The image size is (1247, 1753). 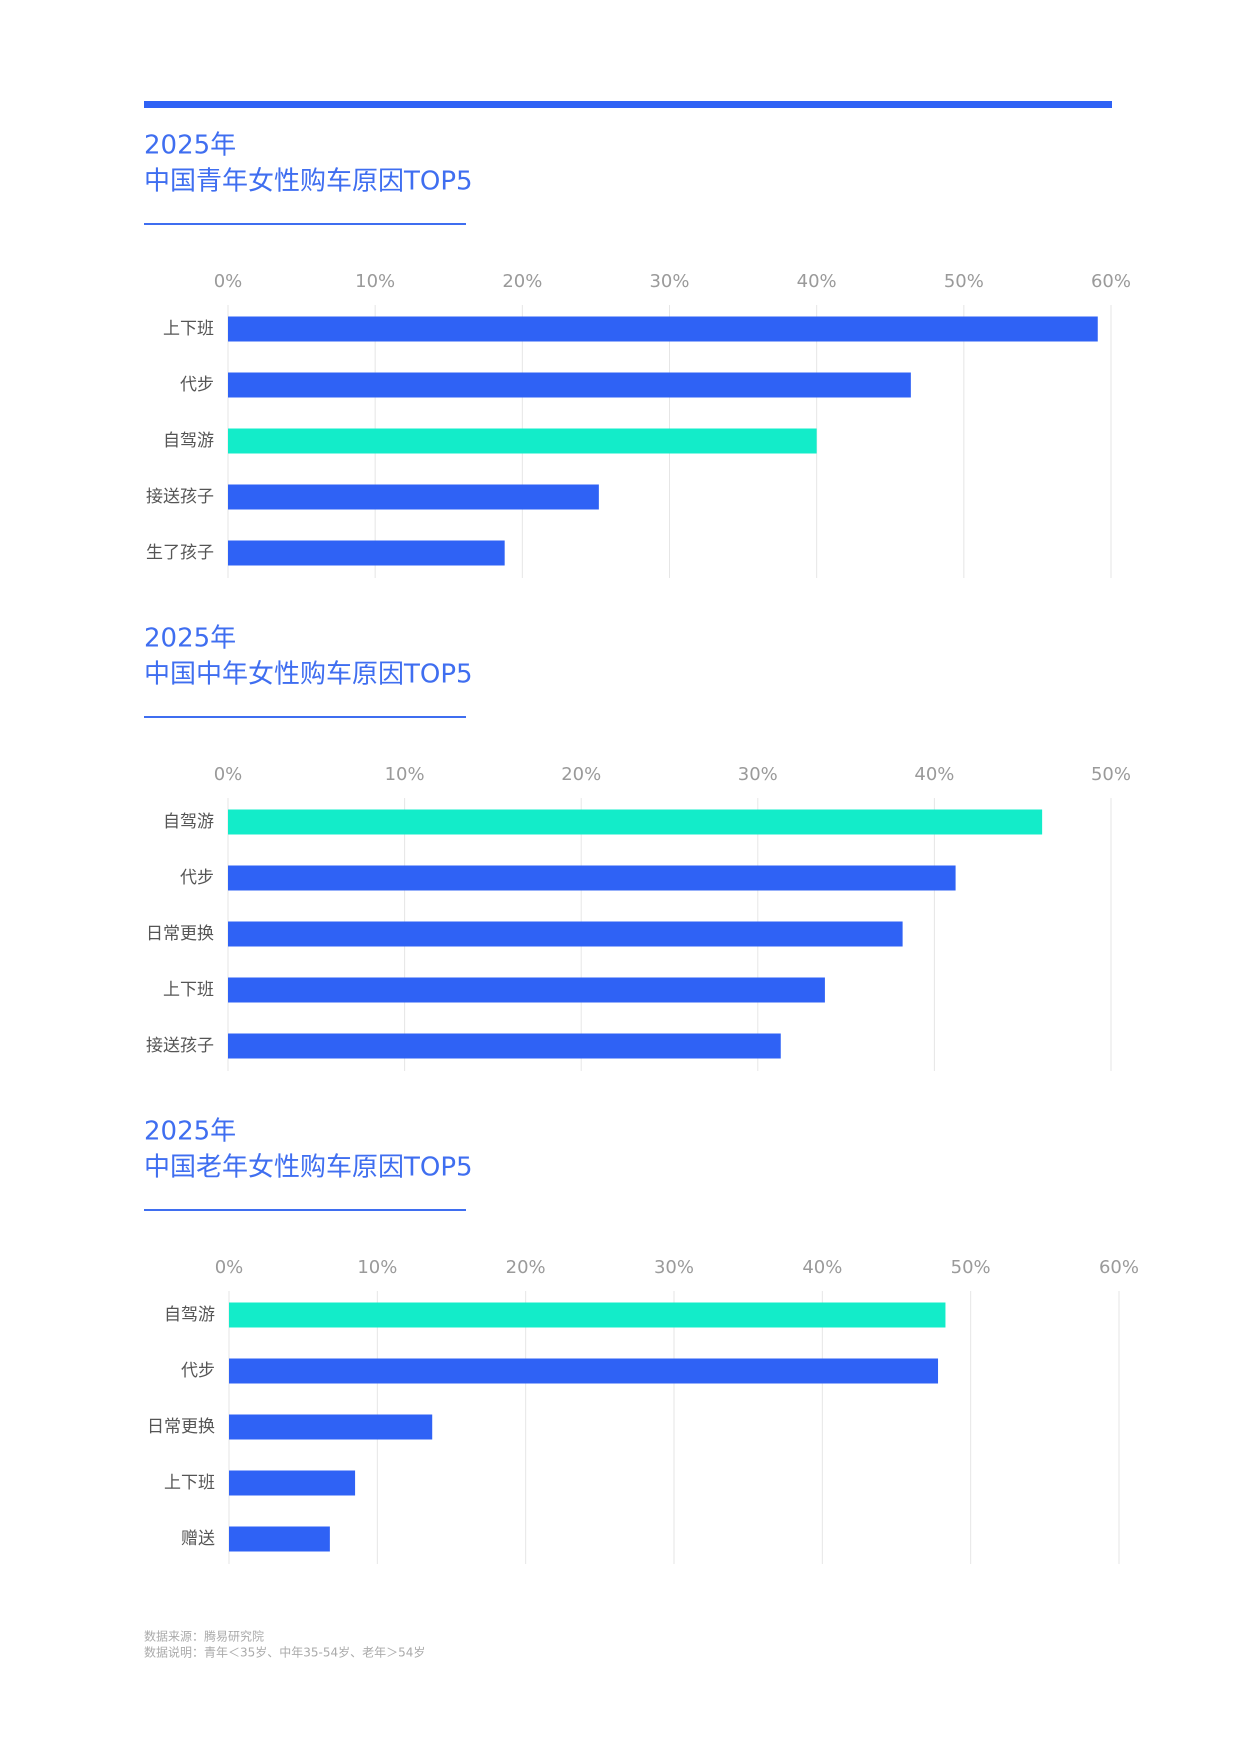 I want to click on chart-subtitle: 中国中年女性购车原因TOP5, so click(x=308, y=675).